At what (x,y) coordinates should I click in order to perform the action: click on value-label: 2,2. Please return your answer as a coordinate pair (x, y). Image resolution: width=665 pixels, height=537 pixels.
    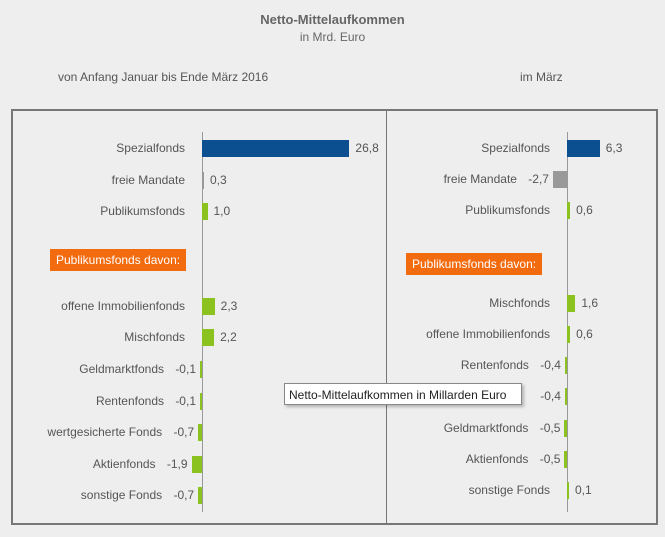
    Looking at the image, I should click on (228, 337).